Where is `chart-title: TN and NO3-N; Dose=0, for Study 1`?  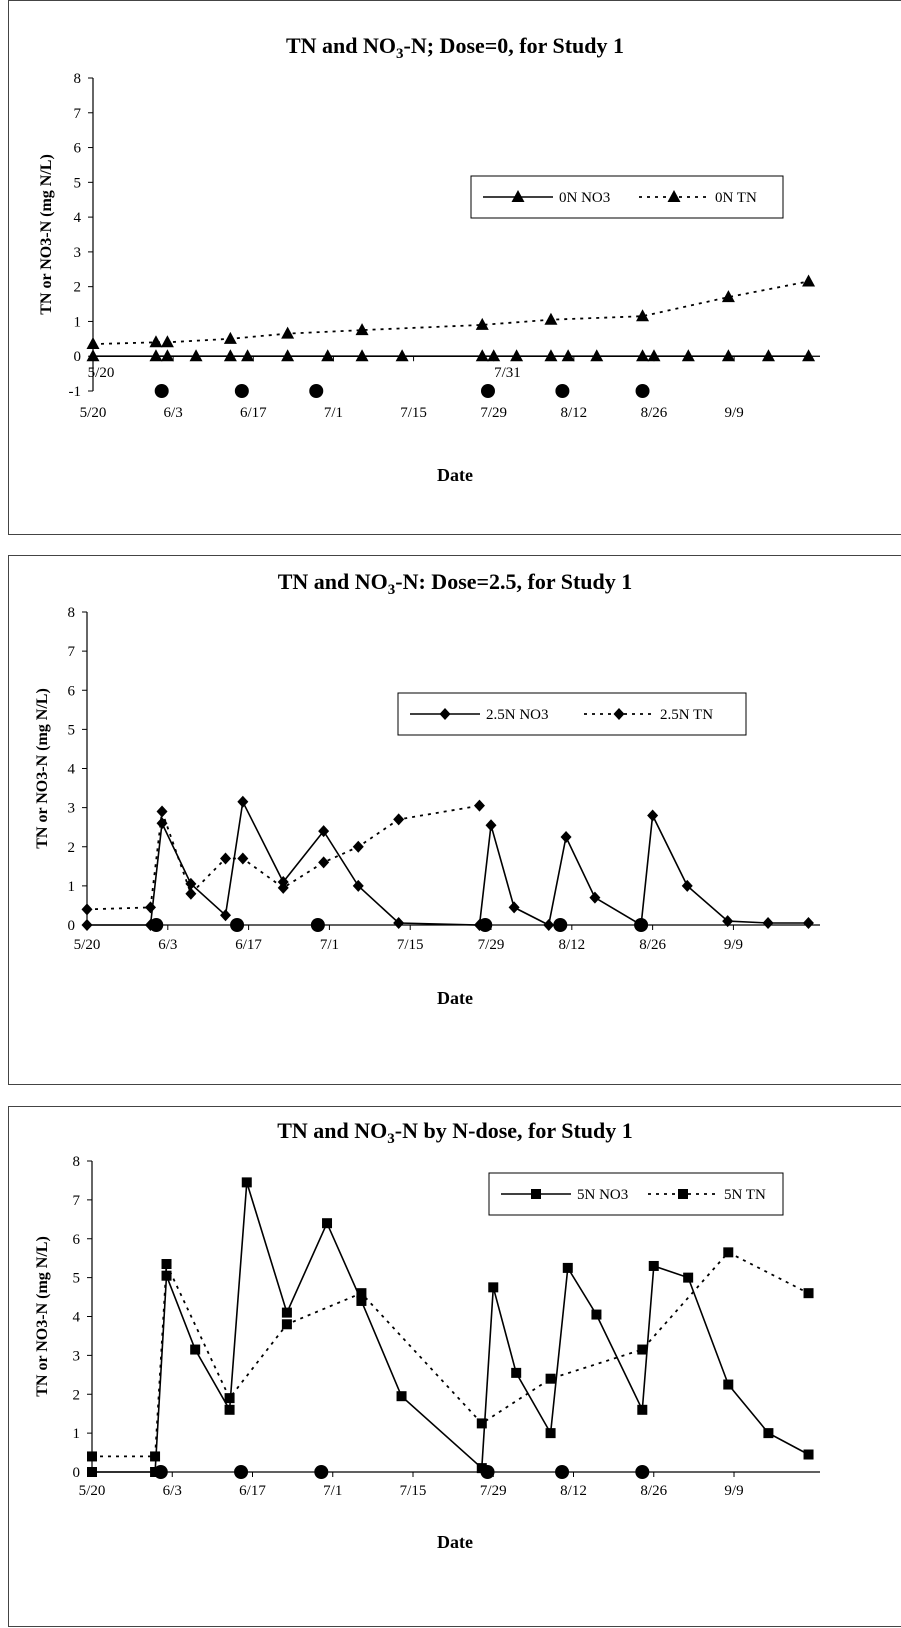 chart-title: TN and NO3-N; Dose=0, for Study 1 is located at coordinates (455, 47).